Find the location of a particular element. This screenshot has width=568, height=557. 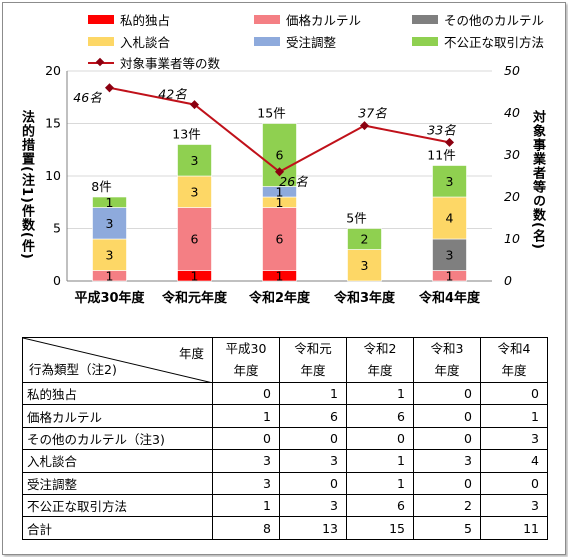

legend-label: 不公正な取引方法 is located at coordinates (494, 42).